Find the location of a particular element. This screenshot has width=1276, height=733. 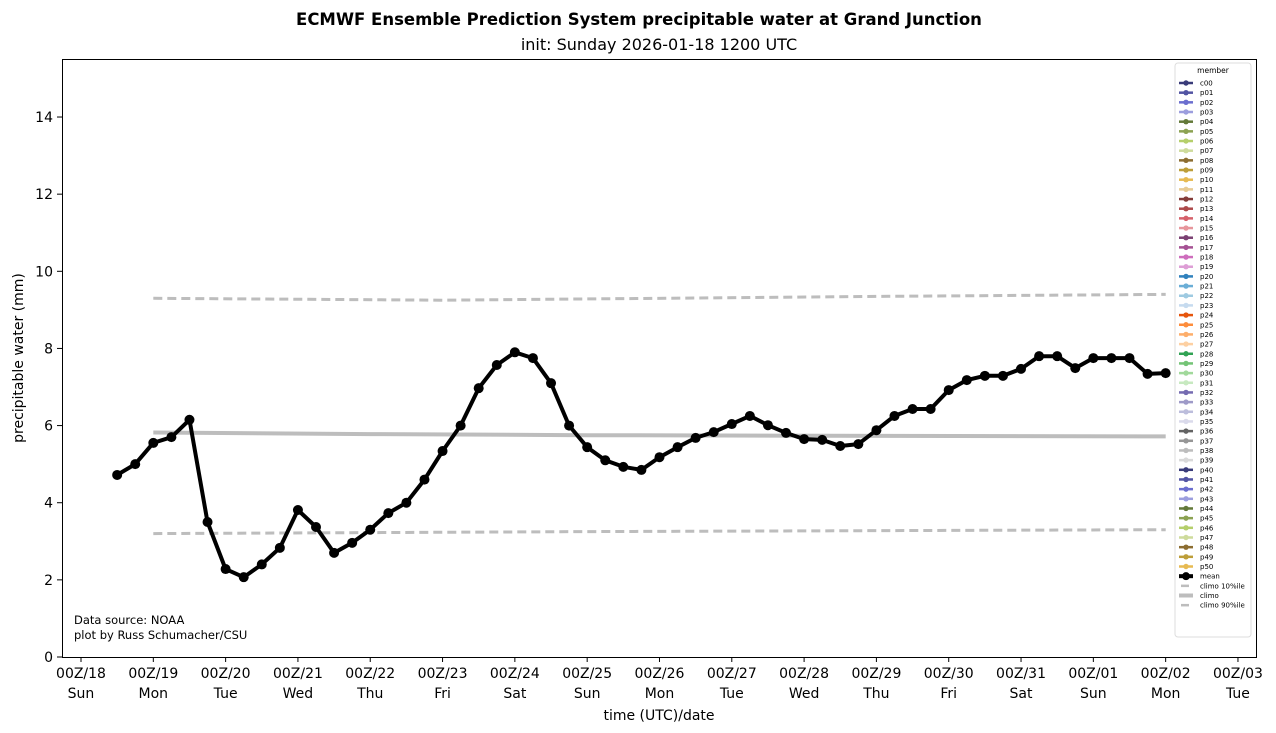

x-tick-label: 00Z/31 is located at coordinates (1021, 674).